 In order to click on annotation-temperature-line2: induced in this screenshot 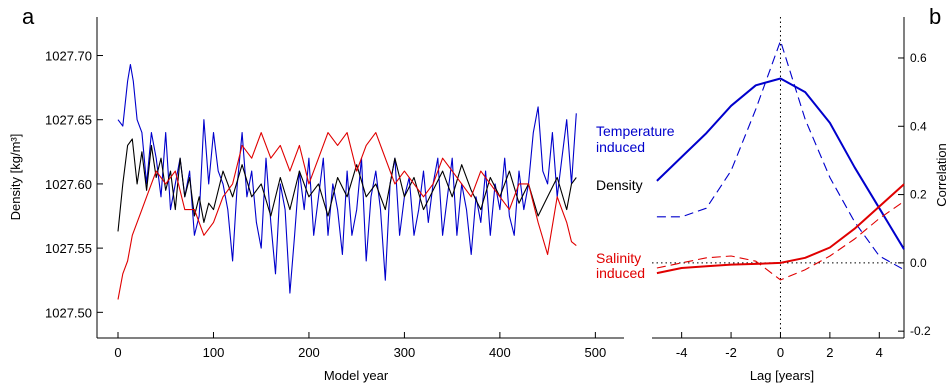, I will do `click(620, 147)`.